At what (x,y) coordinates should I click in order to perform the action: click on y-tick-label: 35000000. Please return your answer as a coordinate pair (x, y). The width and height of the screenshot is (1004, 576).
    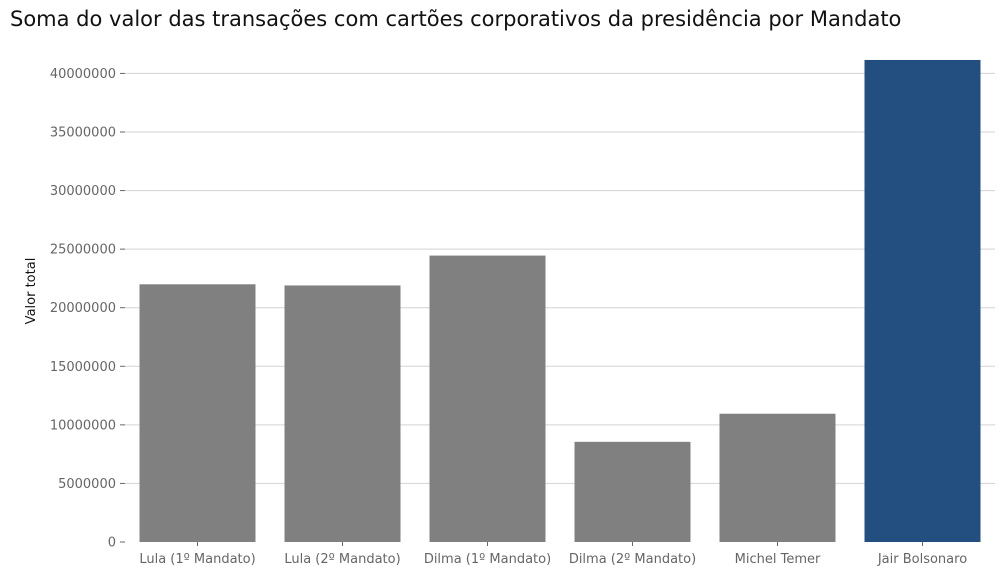
    Looking at the image, I should click on (83, 133).